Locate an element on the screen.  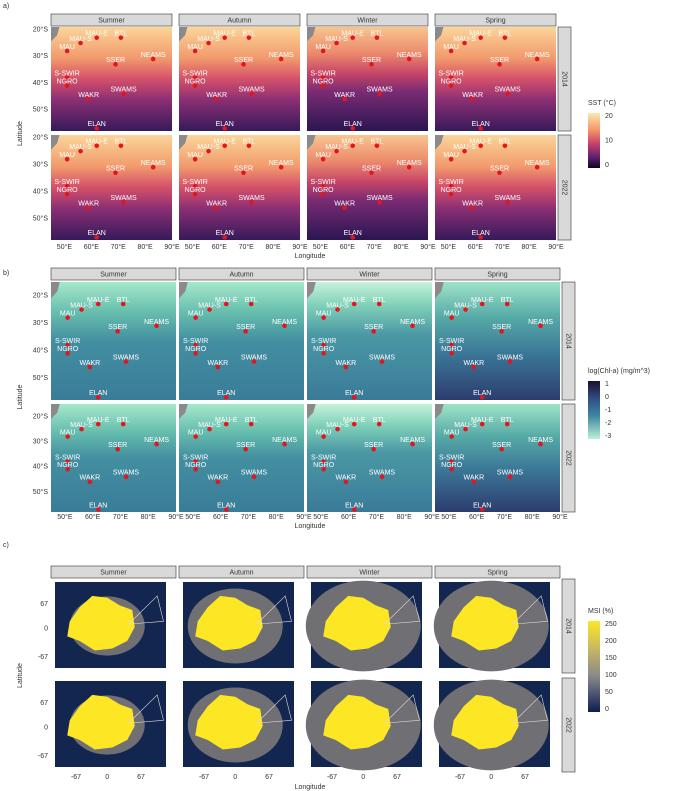
legend-tick-label: 10 is located at coordinates (609, 140).